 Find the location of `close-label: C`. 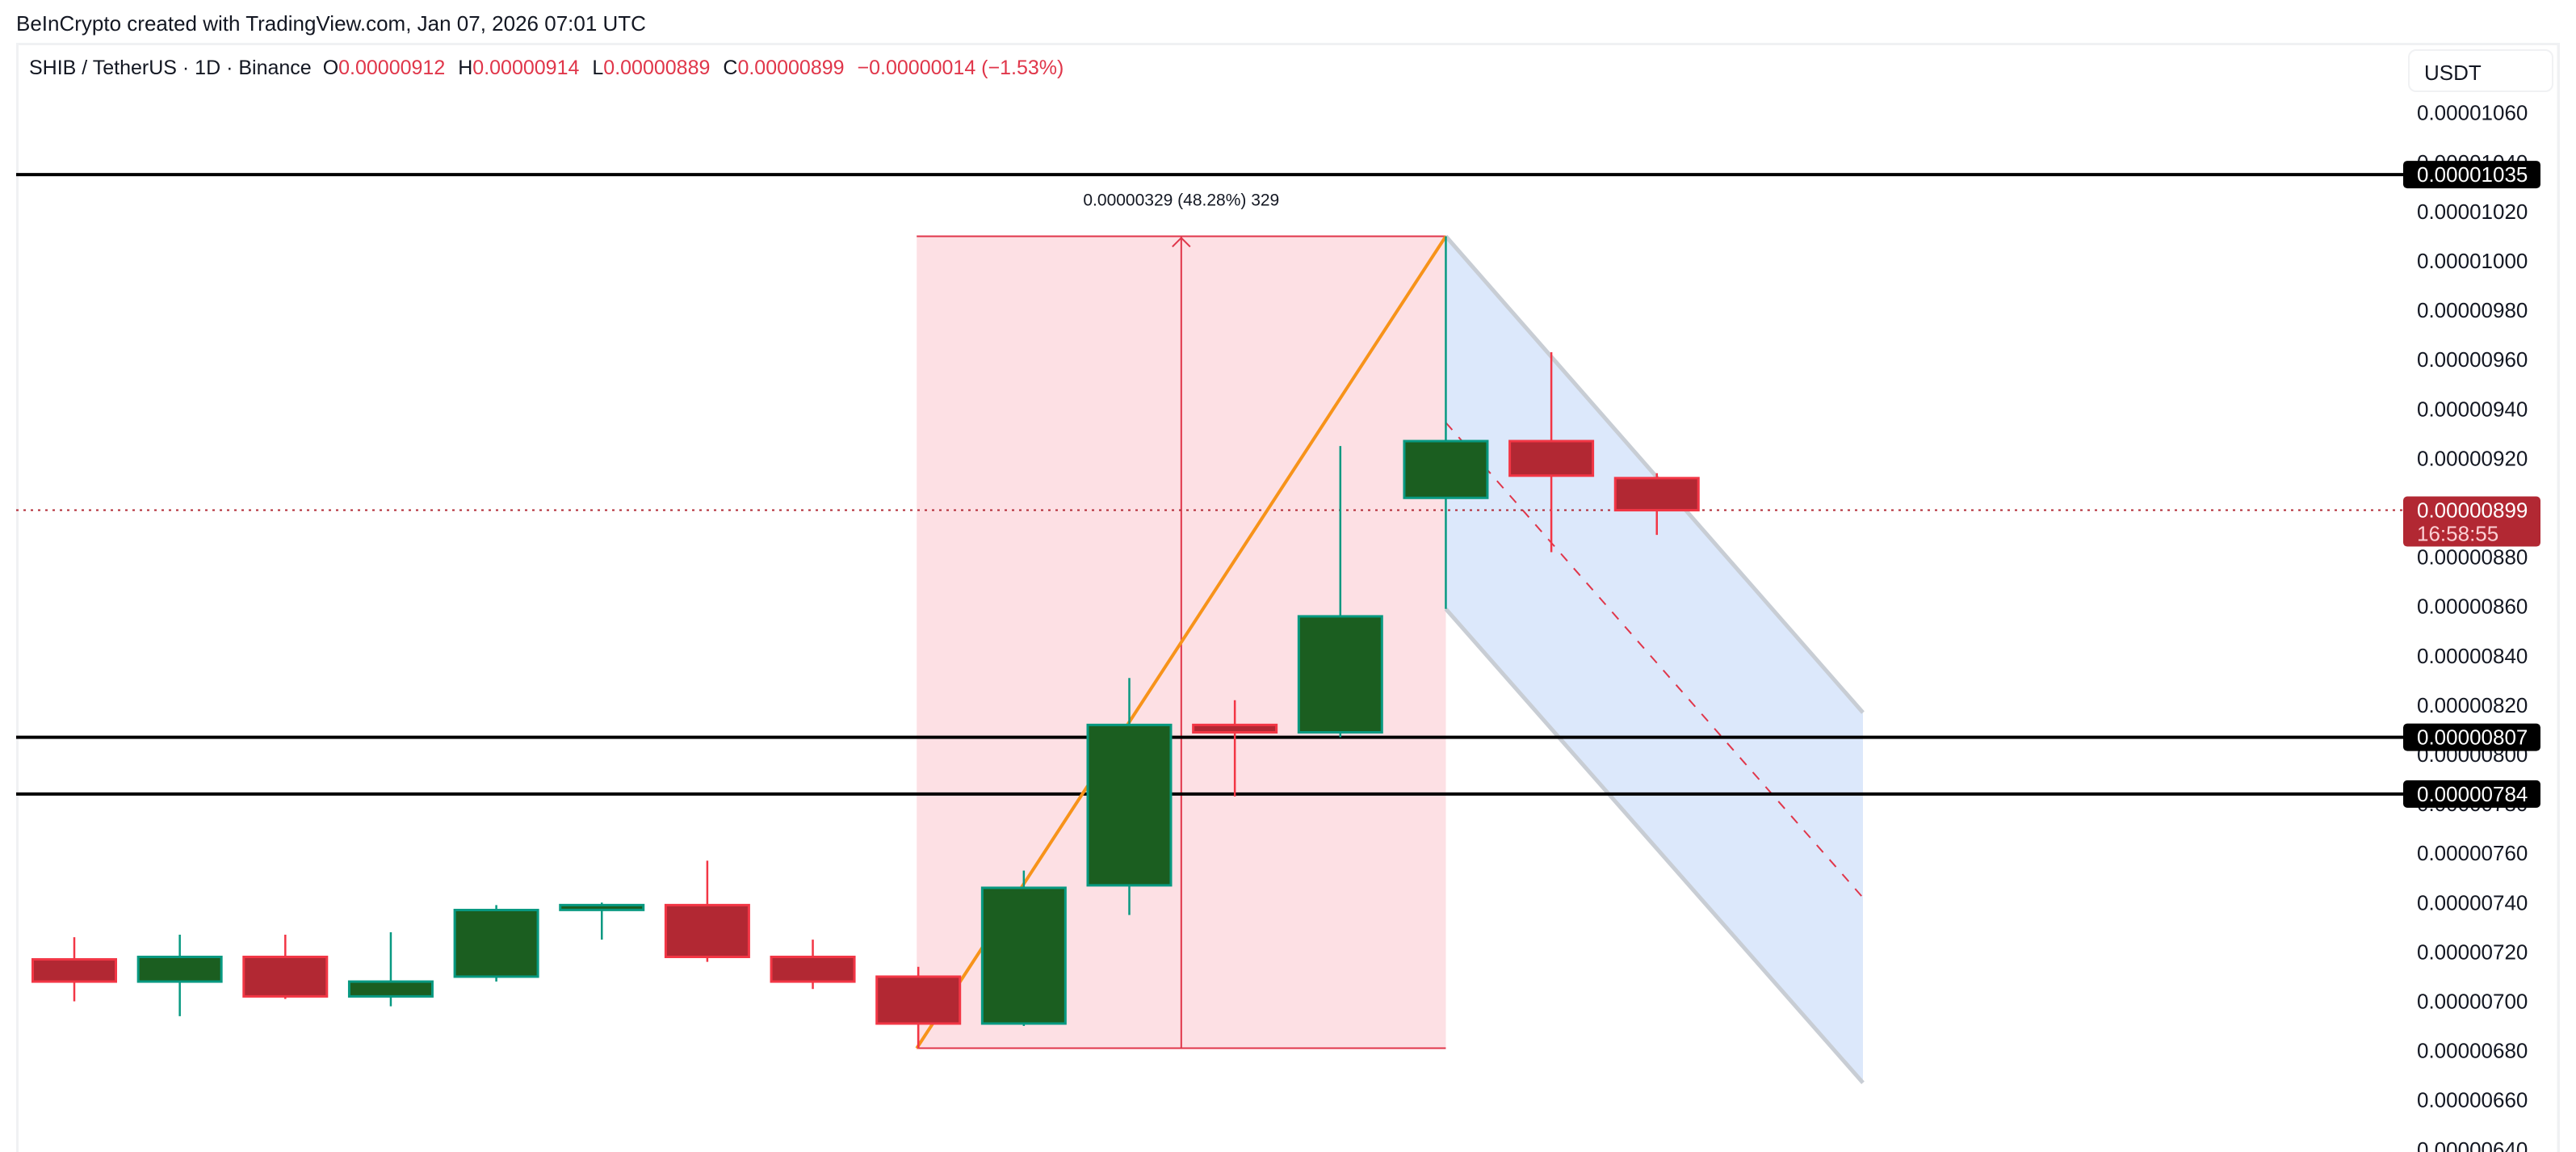

close-label: C is located at coordinates (730, 68).